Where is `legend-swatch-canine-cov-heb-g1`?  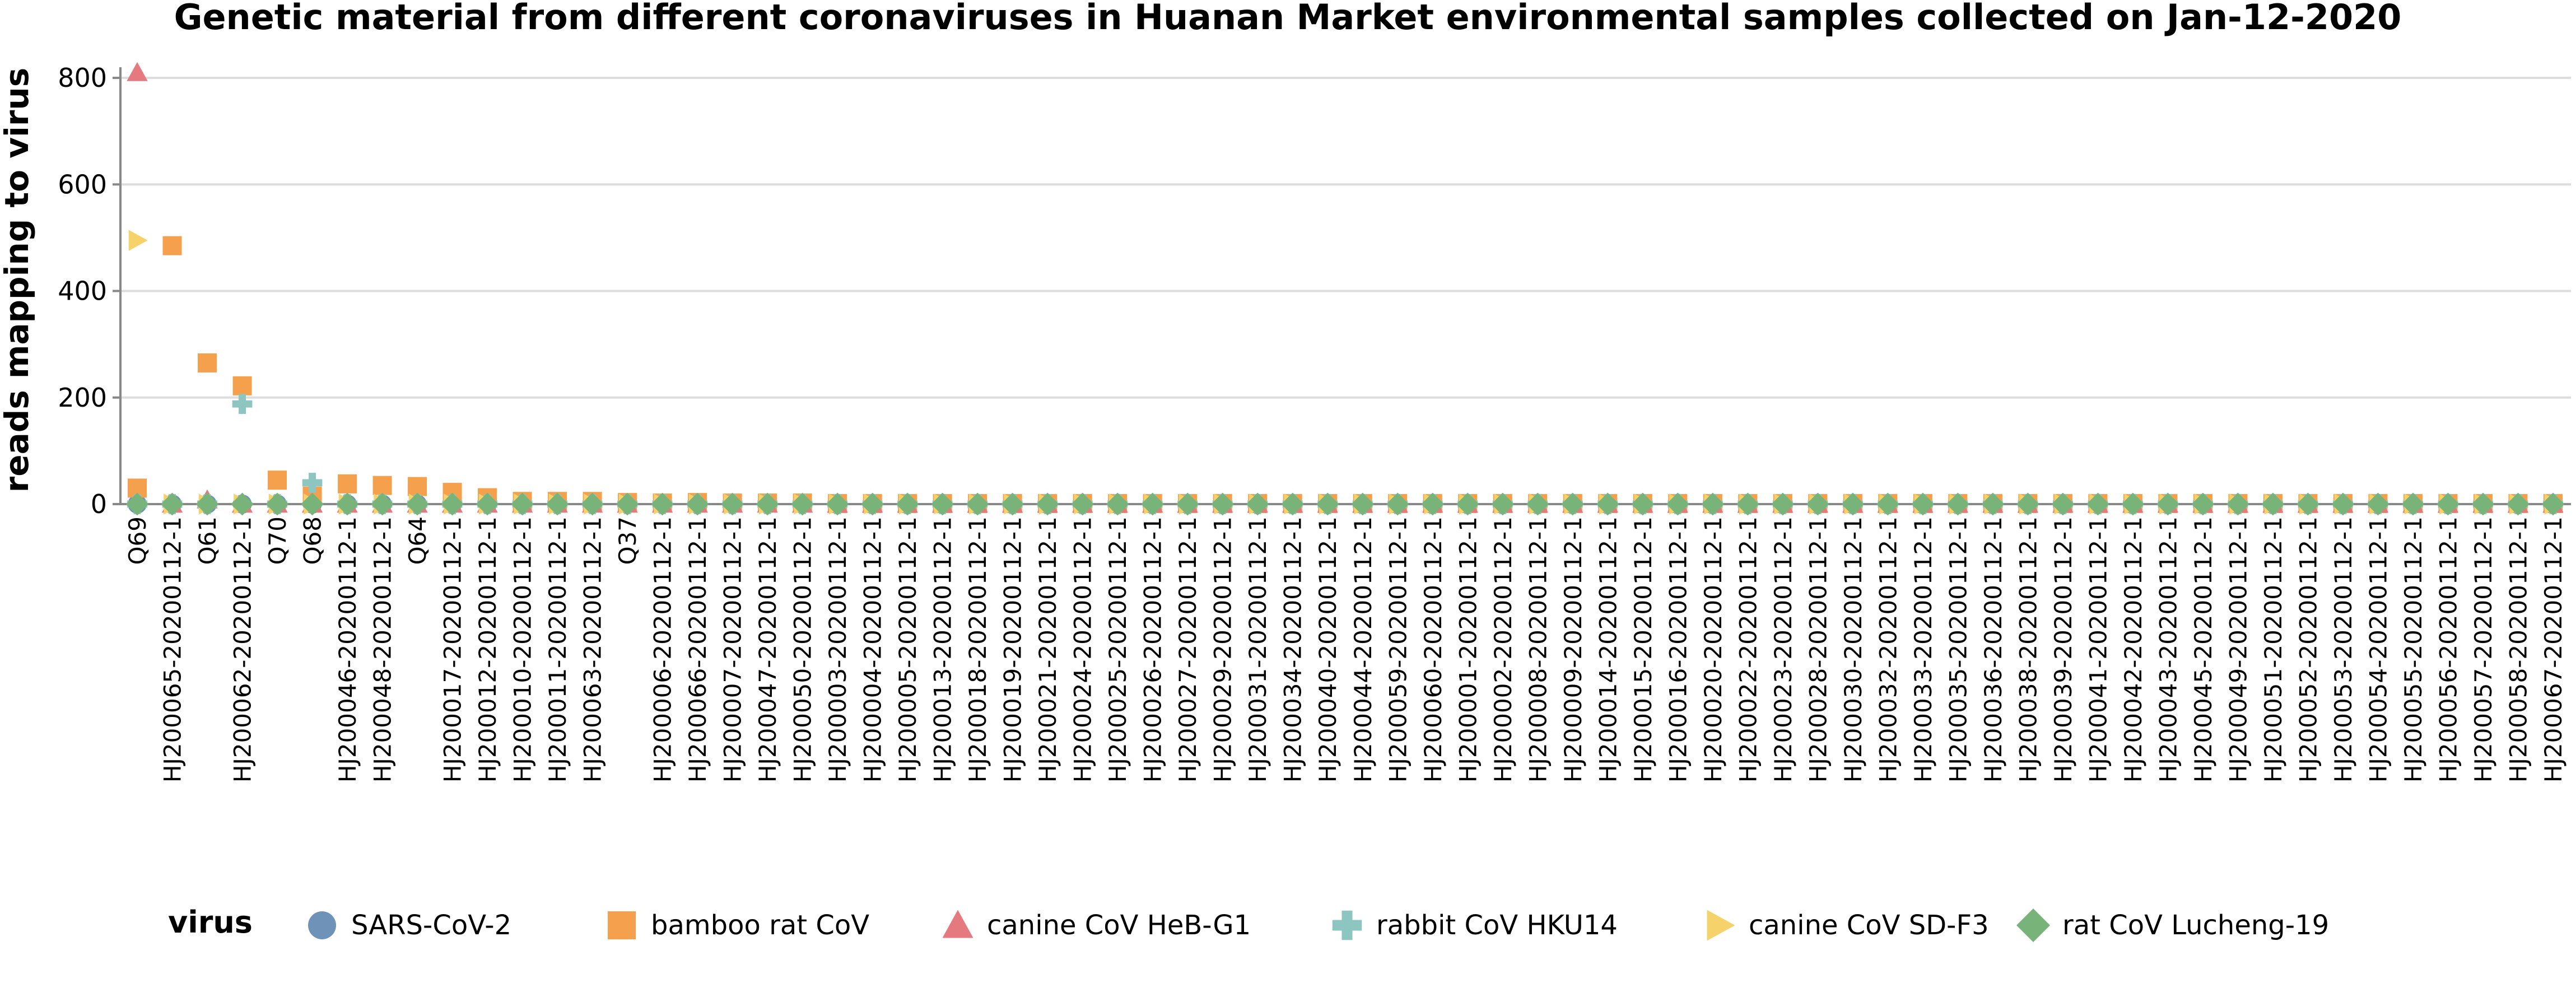 legend-swatch-canine-cov-heb-g1 is located at coordinates (957, 924).